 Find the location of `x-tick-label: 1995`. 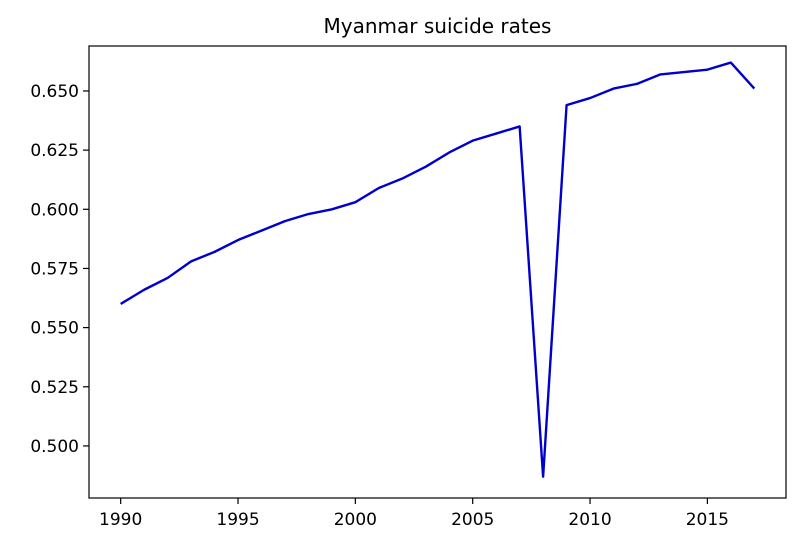

x-tick-label: 1995 is located at coordinates (237, 520).